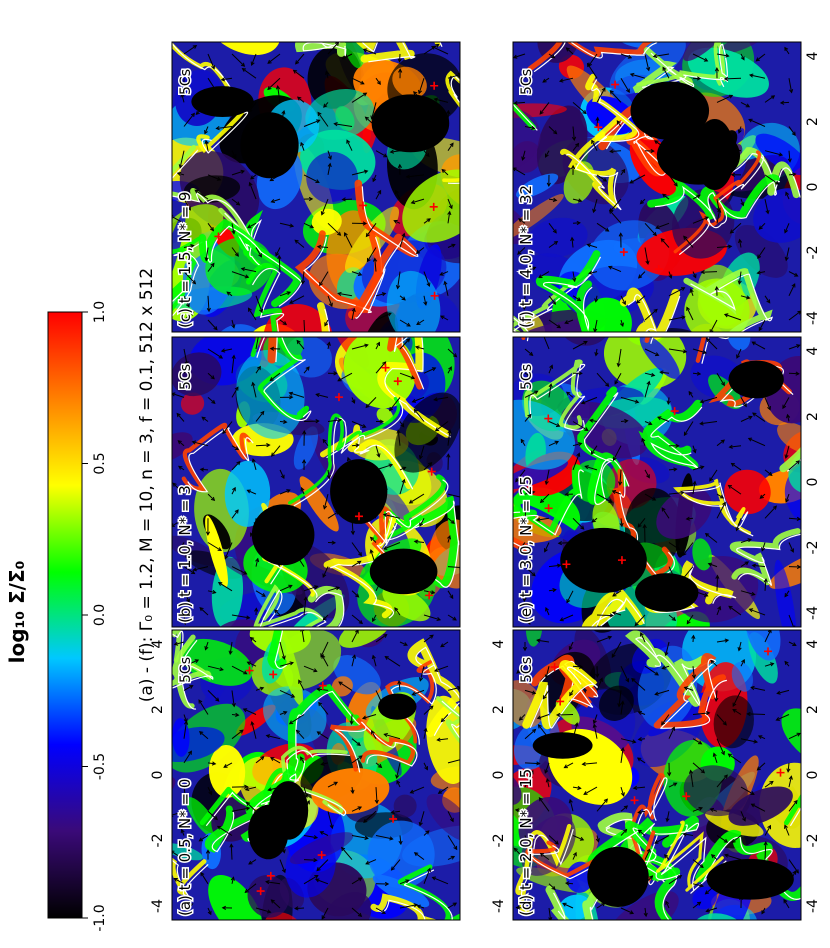 Image resolution: width=830 pixels, height=948 pixels. I want to click on colorbar-tick-label: 1.0, so click(100, 312).